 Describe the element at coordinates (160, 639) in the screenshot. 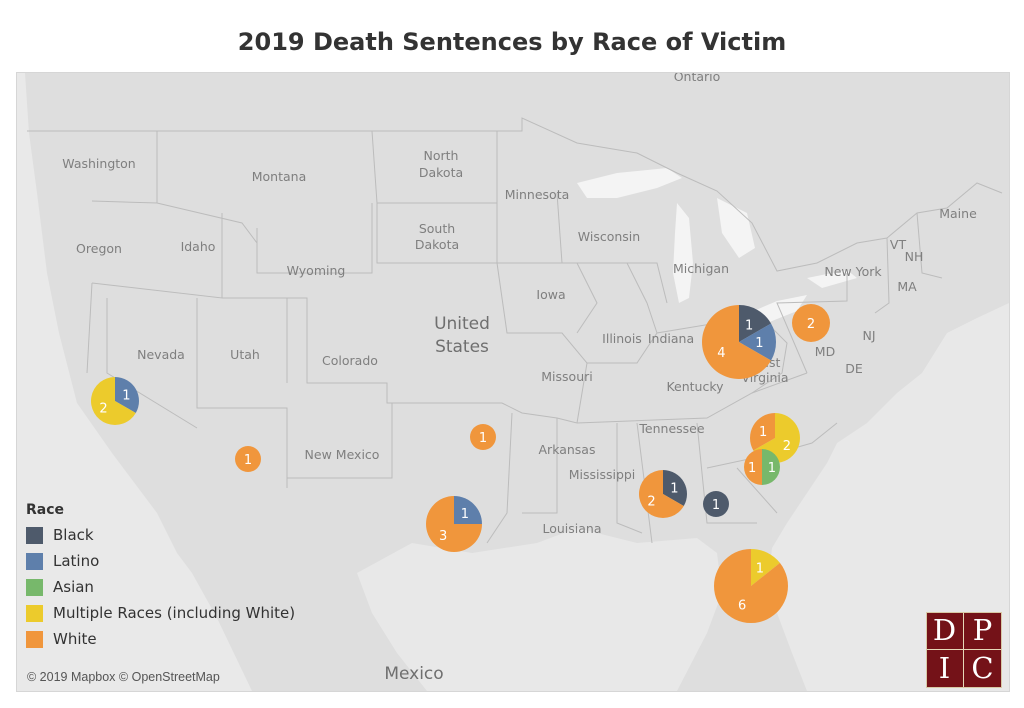

I see `legend-item-white: White` at that location.